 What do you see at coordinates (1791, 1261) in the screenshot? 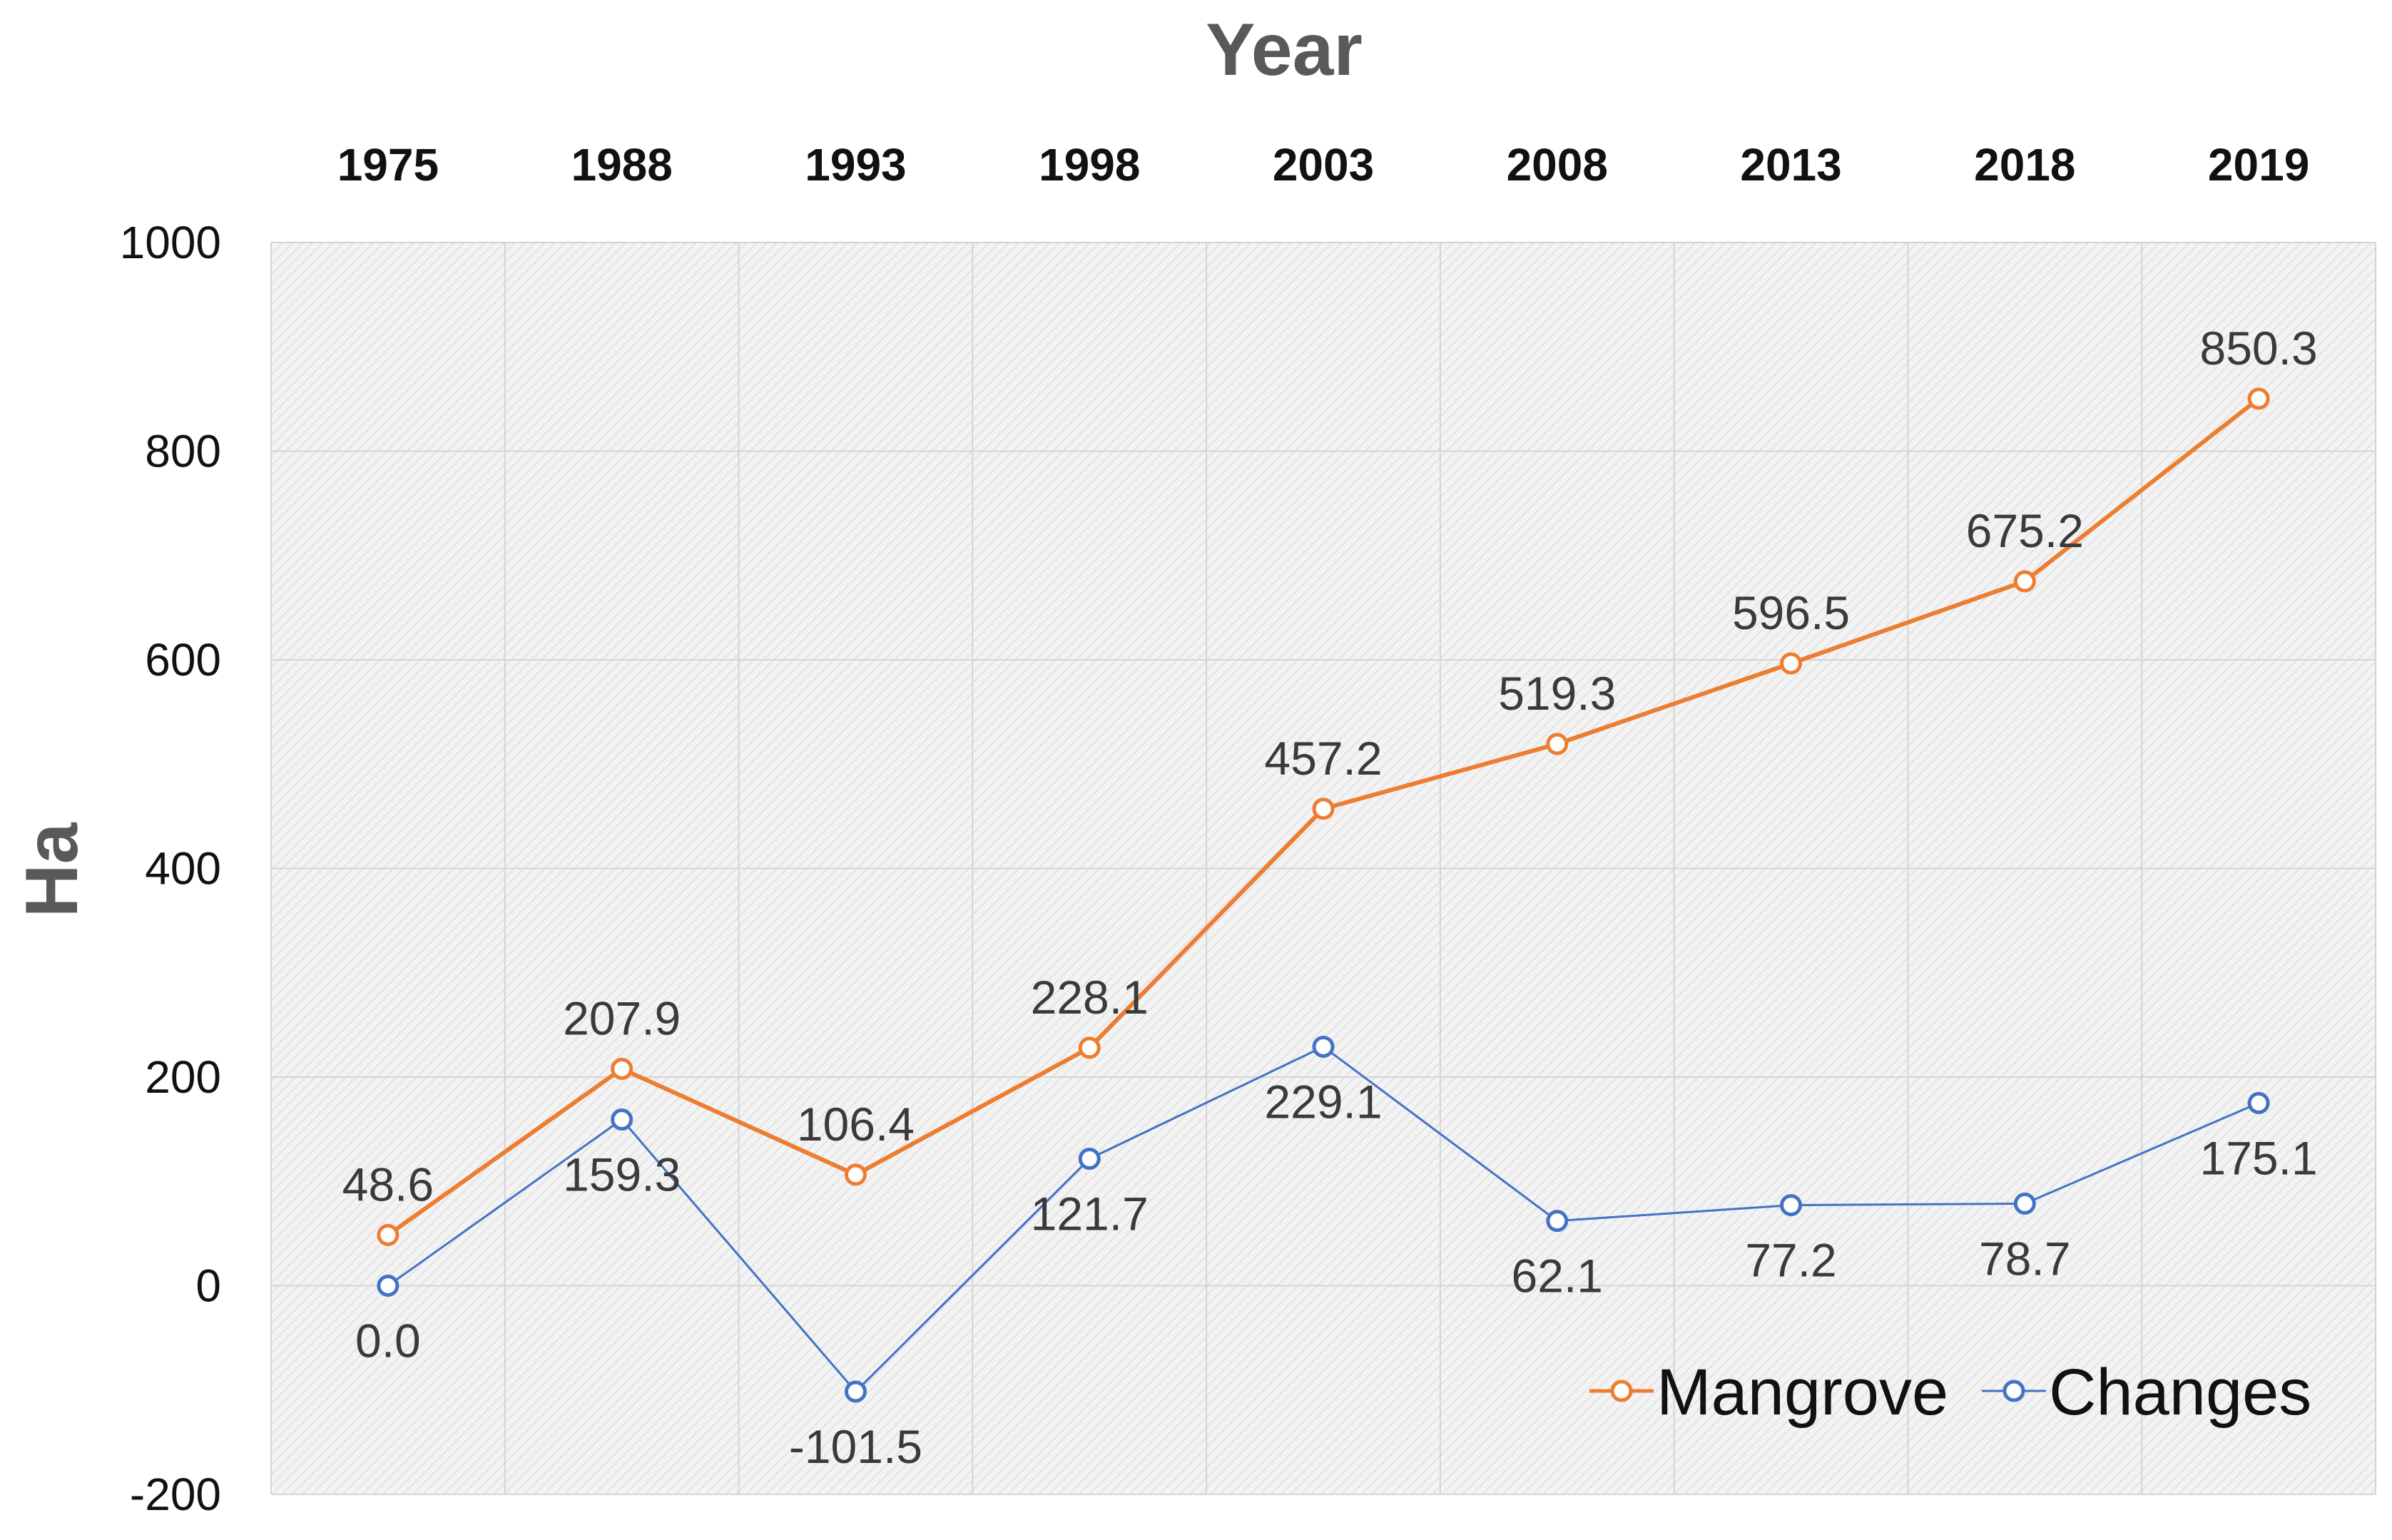
I see `data-label-changes: 77.2` at bounding box center [1791, 1261].